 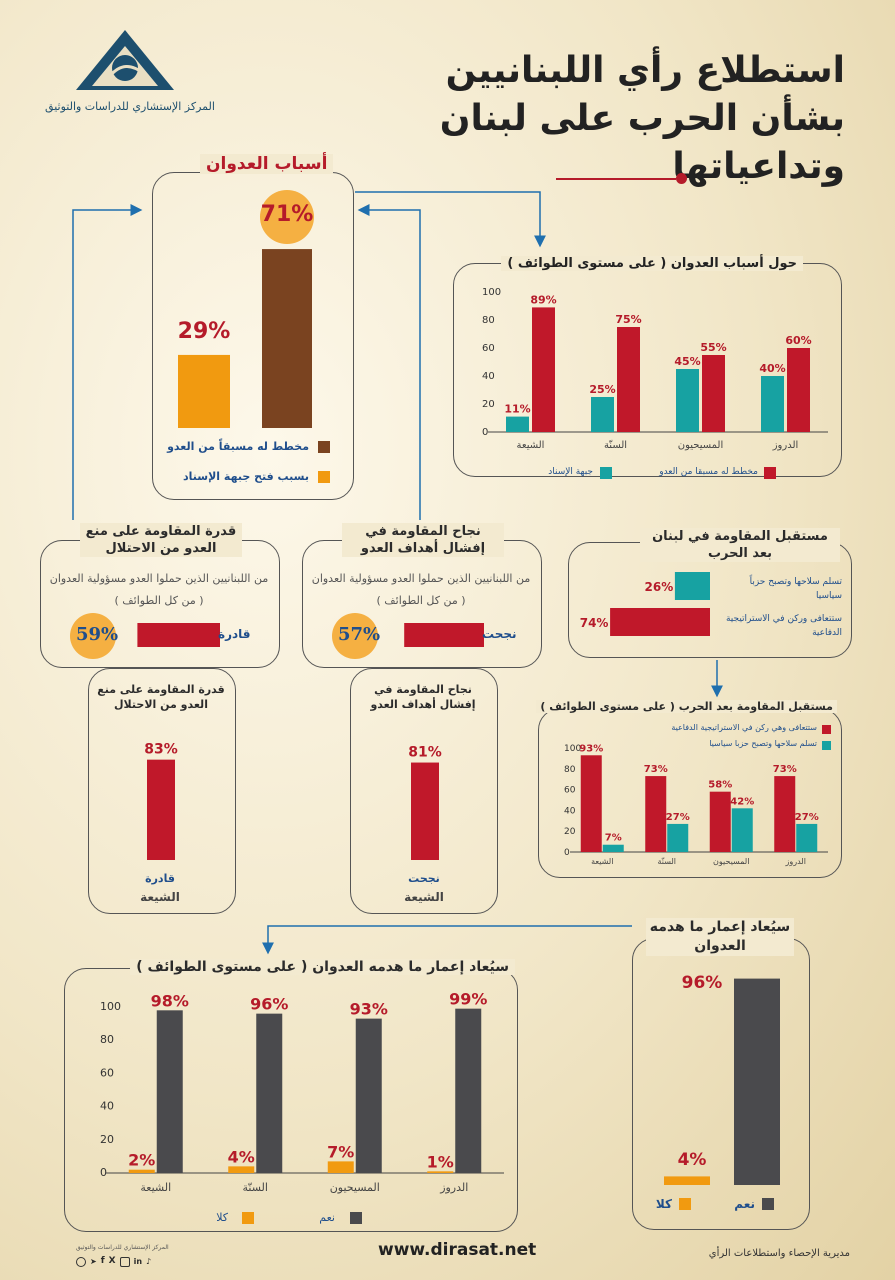 I want to click on page-title-line-2: بشأن الحرب على لبنان, so click(x=642, y=118).